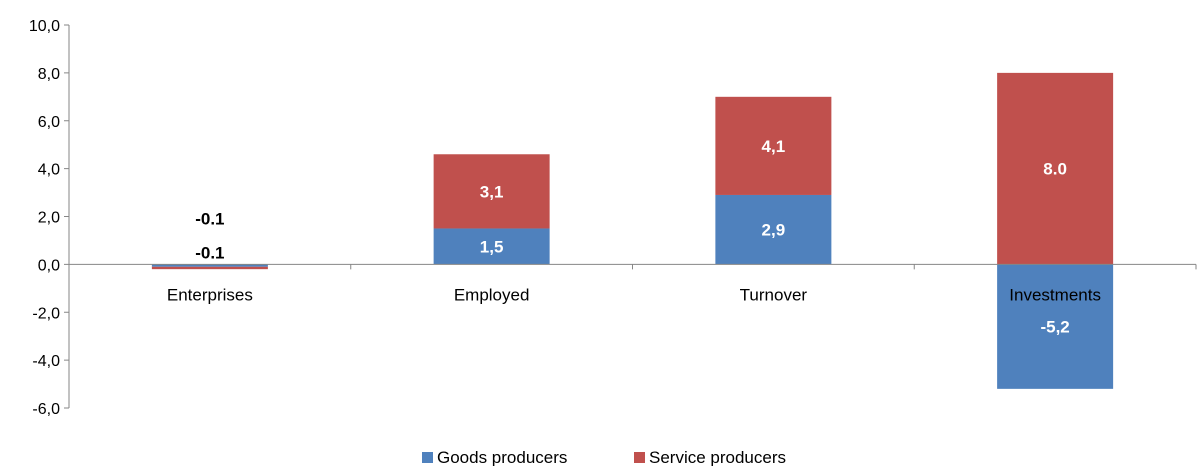 This screenshot has height=466, width=1202. Describe the element at coordinates (49, 265) in the screenshot. I see `y-tick-label: 0,0` at that location.